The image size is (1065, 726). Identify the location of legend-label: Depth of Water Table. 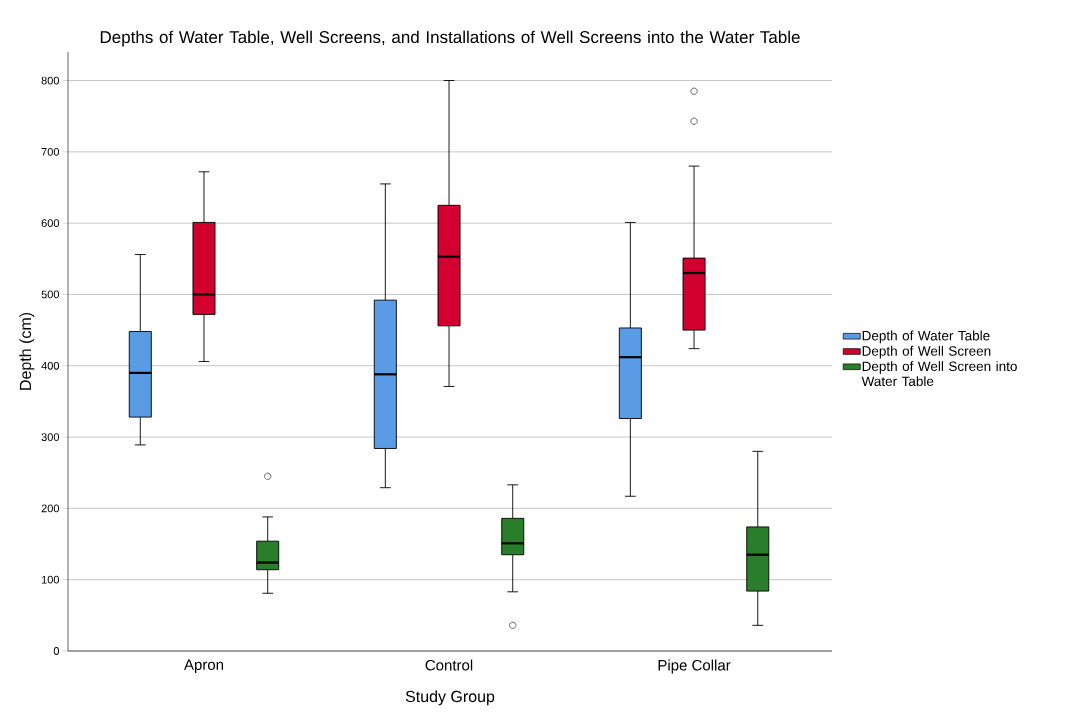
(926, 337).